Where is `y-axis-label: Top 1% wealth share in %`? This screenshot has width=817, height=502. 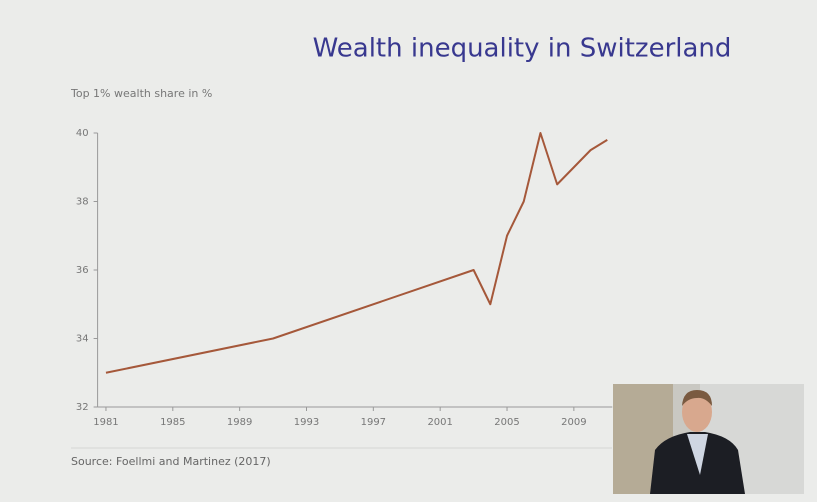
y-axis-label: Top 1% wealth share in % is located at coordinates (141, 93).